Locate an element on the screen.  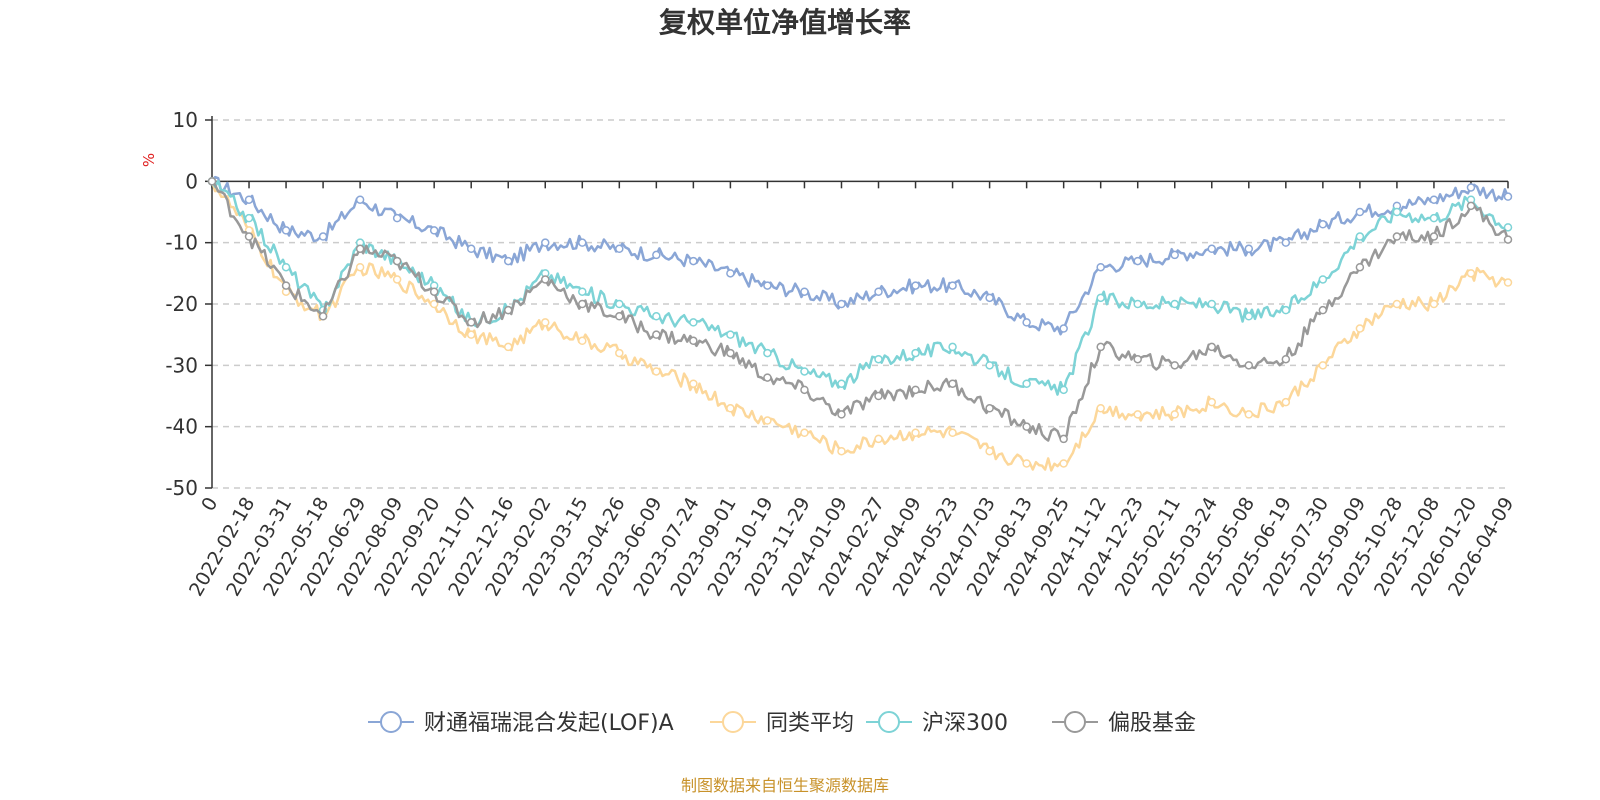
y-tick-label: -10 is located at coordinates (181, 243).